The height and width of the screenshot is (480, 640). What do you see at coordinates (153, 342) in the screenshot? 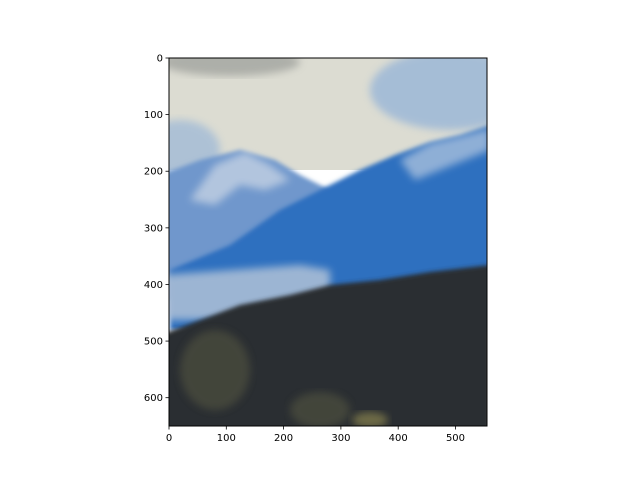
I see `y-tick-label: 500` at bounding box center [153, 342].